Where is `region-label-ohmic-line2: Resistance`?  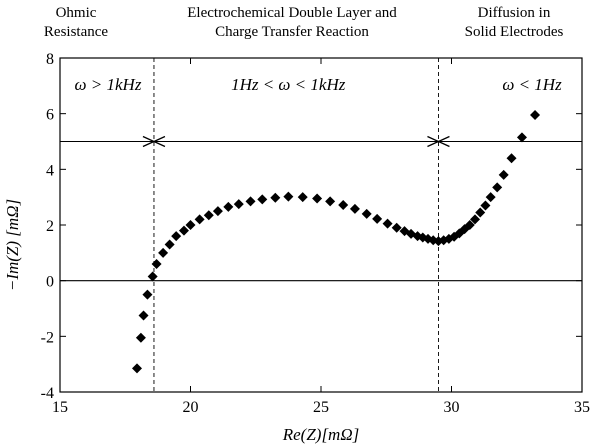 region-label-ohmic-line2: Resistance is located at coordinates (76, 32).